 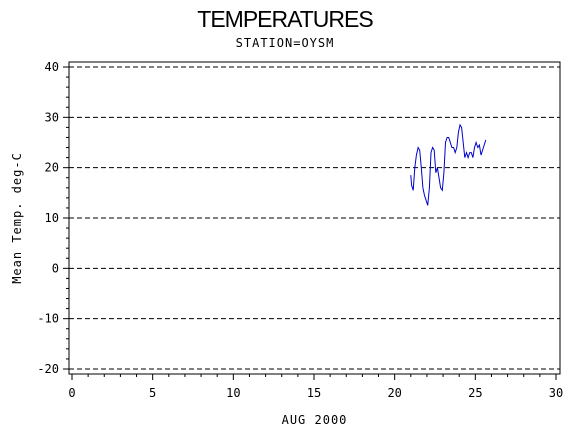 What do you see at coordinates (233, 393) in the screenshot?
I see `x-tick-label: 10` at bounding box center [233, 393].